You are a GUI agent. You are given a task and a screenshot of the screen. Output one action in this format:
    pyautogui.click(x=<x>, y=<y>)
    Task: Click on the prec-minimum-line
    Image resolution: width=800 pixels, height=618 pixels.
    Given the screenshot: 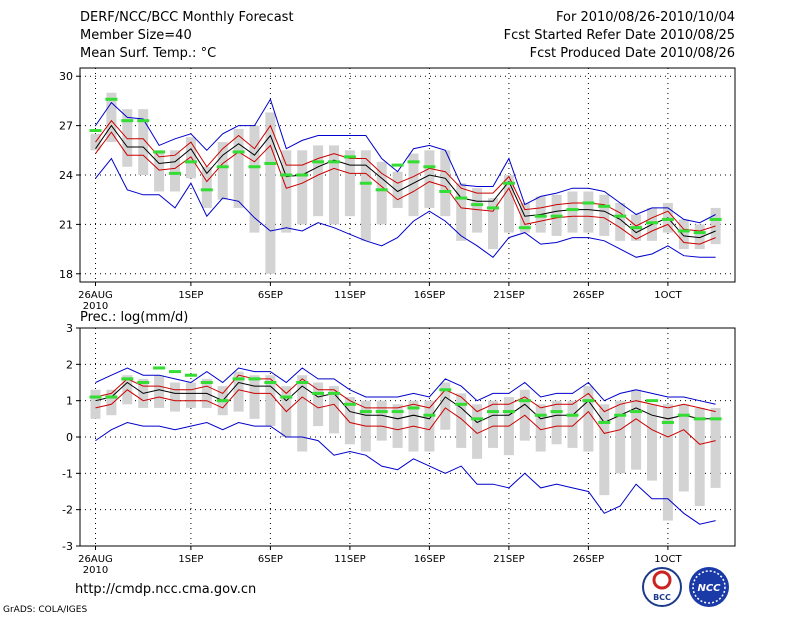 What is the action you would take?
    pyautogui.click(x=405, y=473)
    